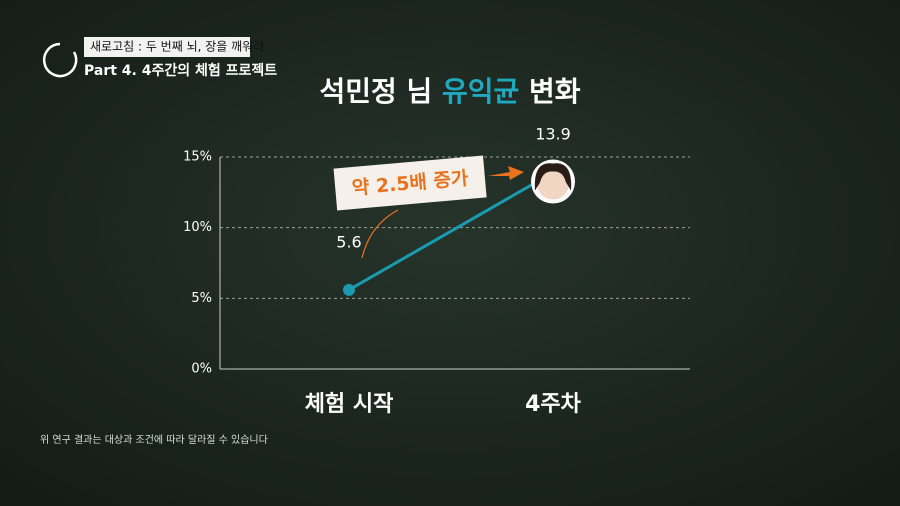 The height and width of the screenshot is (506, 900). I want to click on episode-title: Part 4. 4주간의 체험 프로젝트, so click(180, 70).